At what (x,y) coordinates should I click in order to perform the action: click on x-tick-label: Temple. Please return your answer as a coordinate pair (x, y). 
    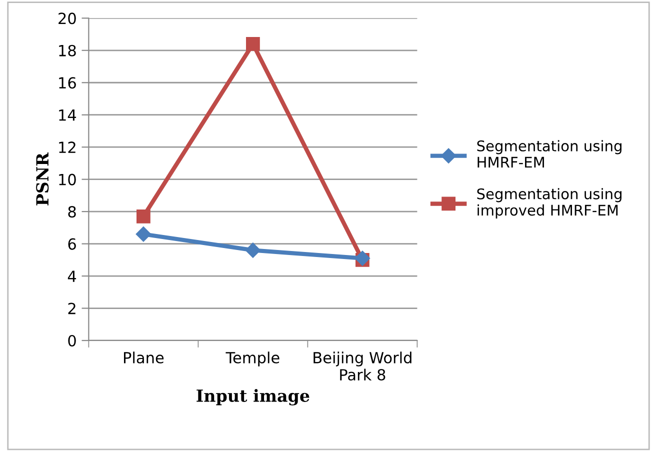
    Looking at the image, I should click on (253, 359).